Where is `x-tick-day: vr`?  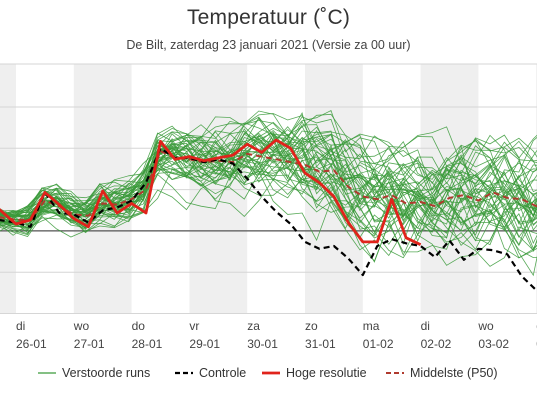 x-tick-day: vr is located at coordinates (194, 326).